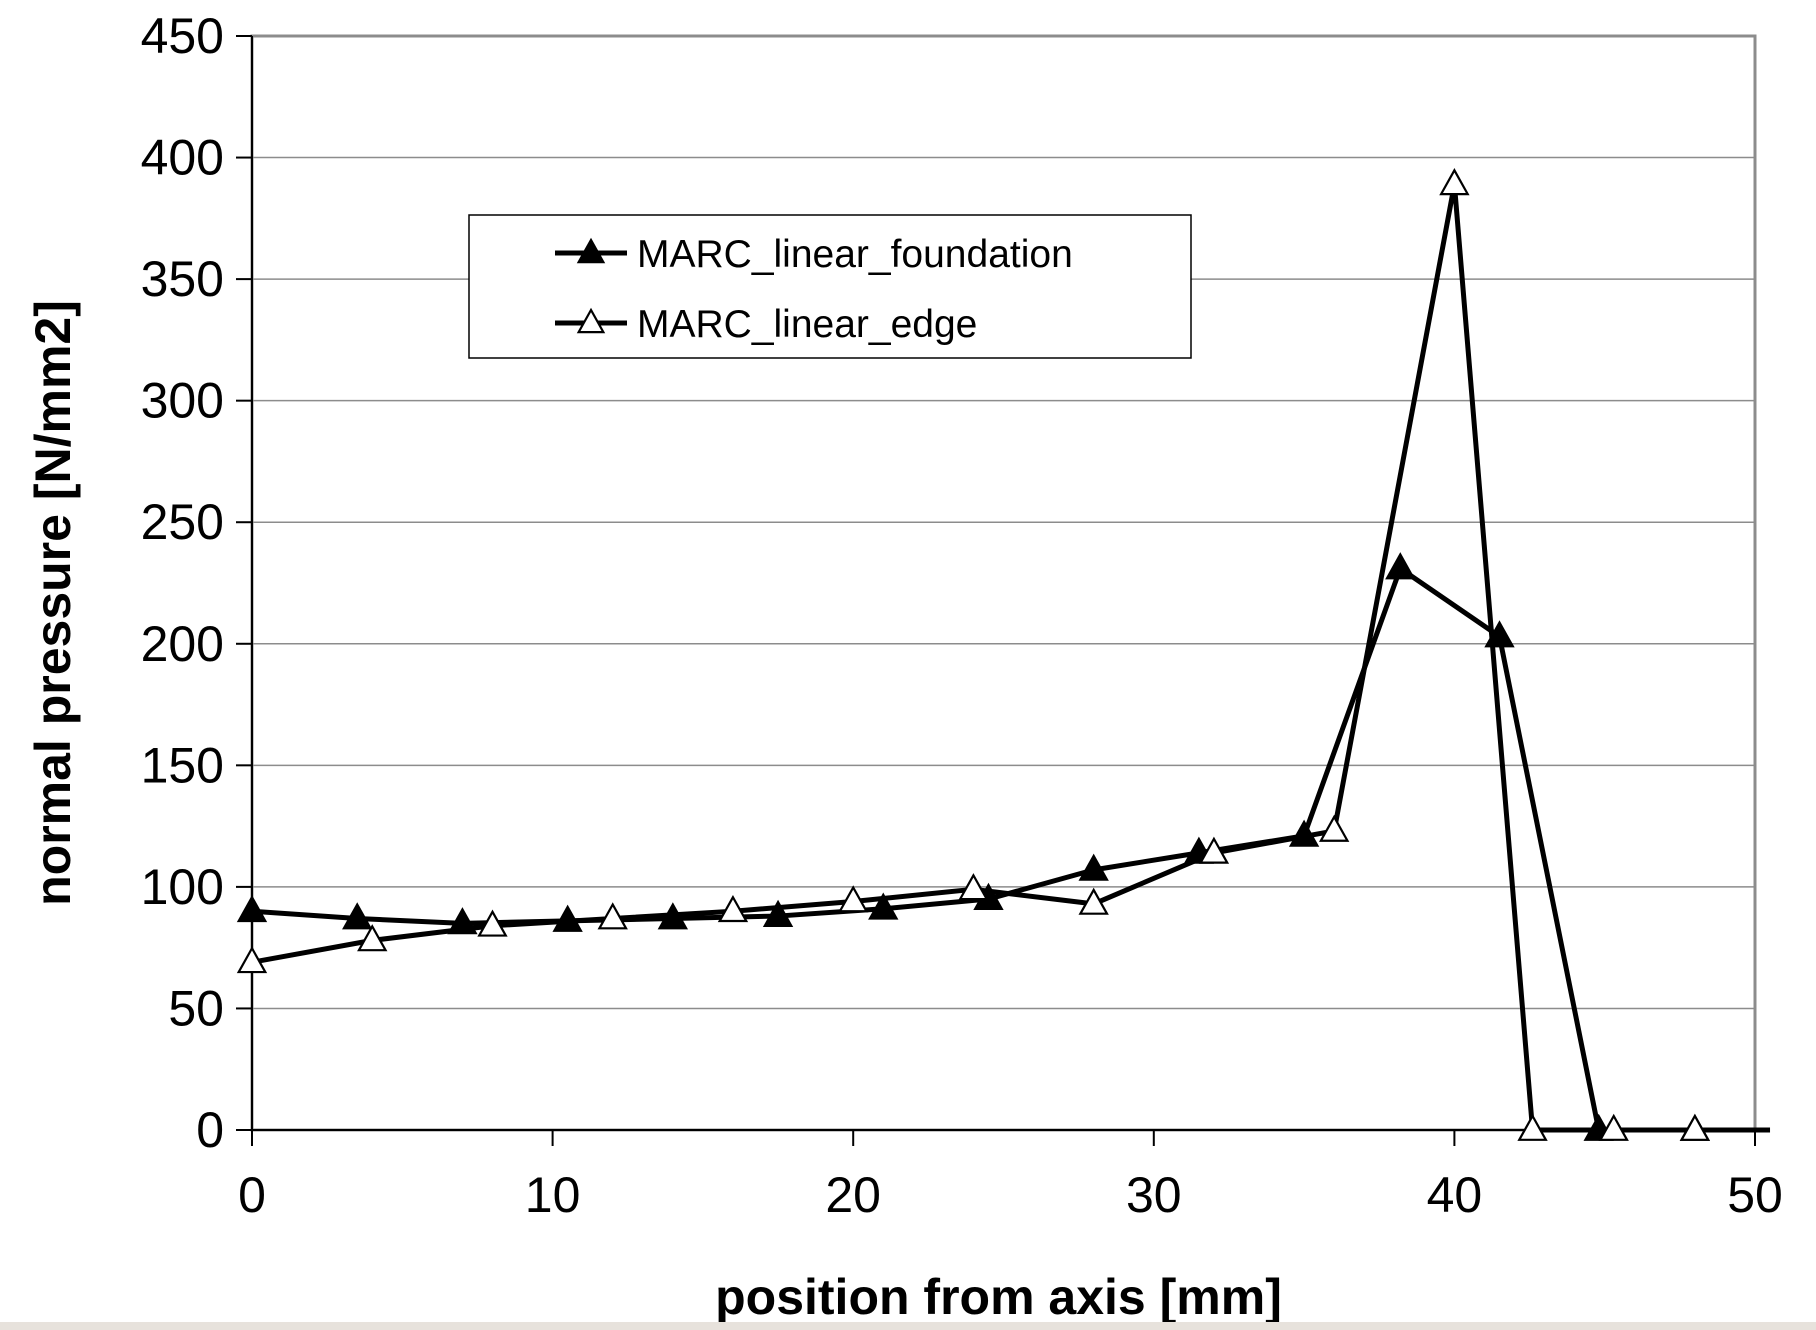 The width and height of the screenshot is (1816, 1330). Describe the element at coordinates (210, 1130) in the screenshot. I see `y-tick-label: 0` at that location.